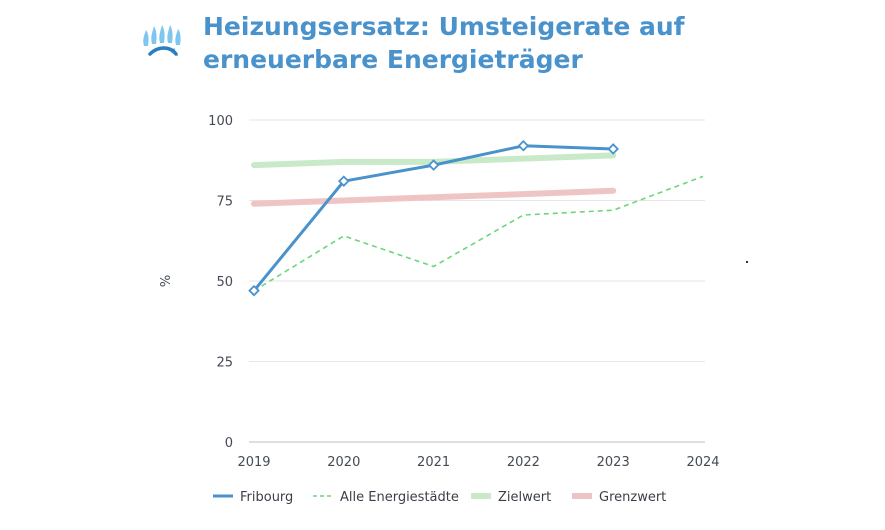 This screenshot has width=885, height=530. Describe the element at coordinates (478, 233) in the screenshot. I see `series-line-alle-energiestädte` at that location.